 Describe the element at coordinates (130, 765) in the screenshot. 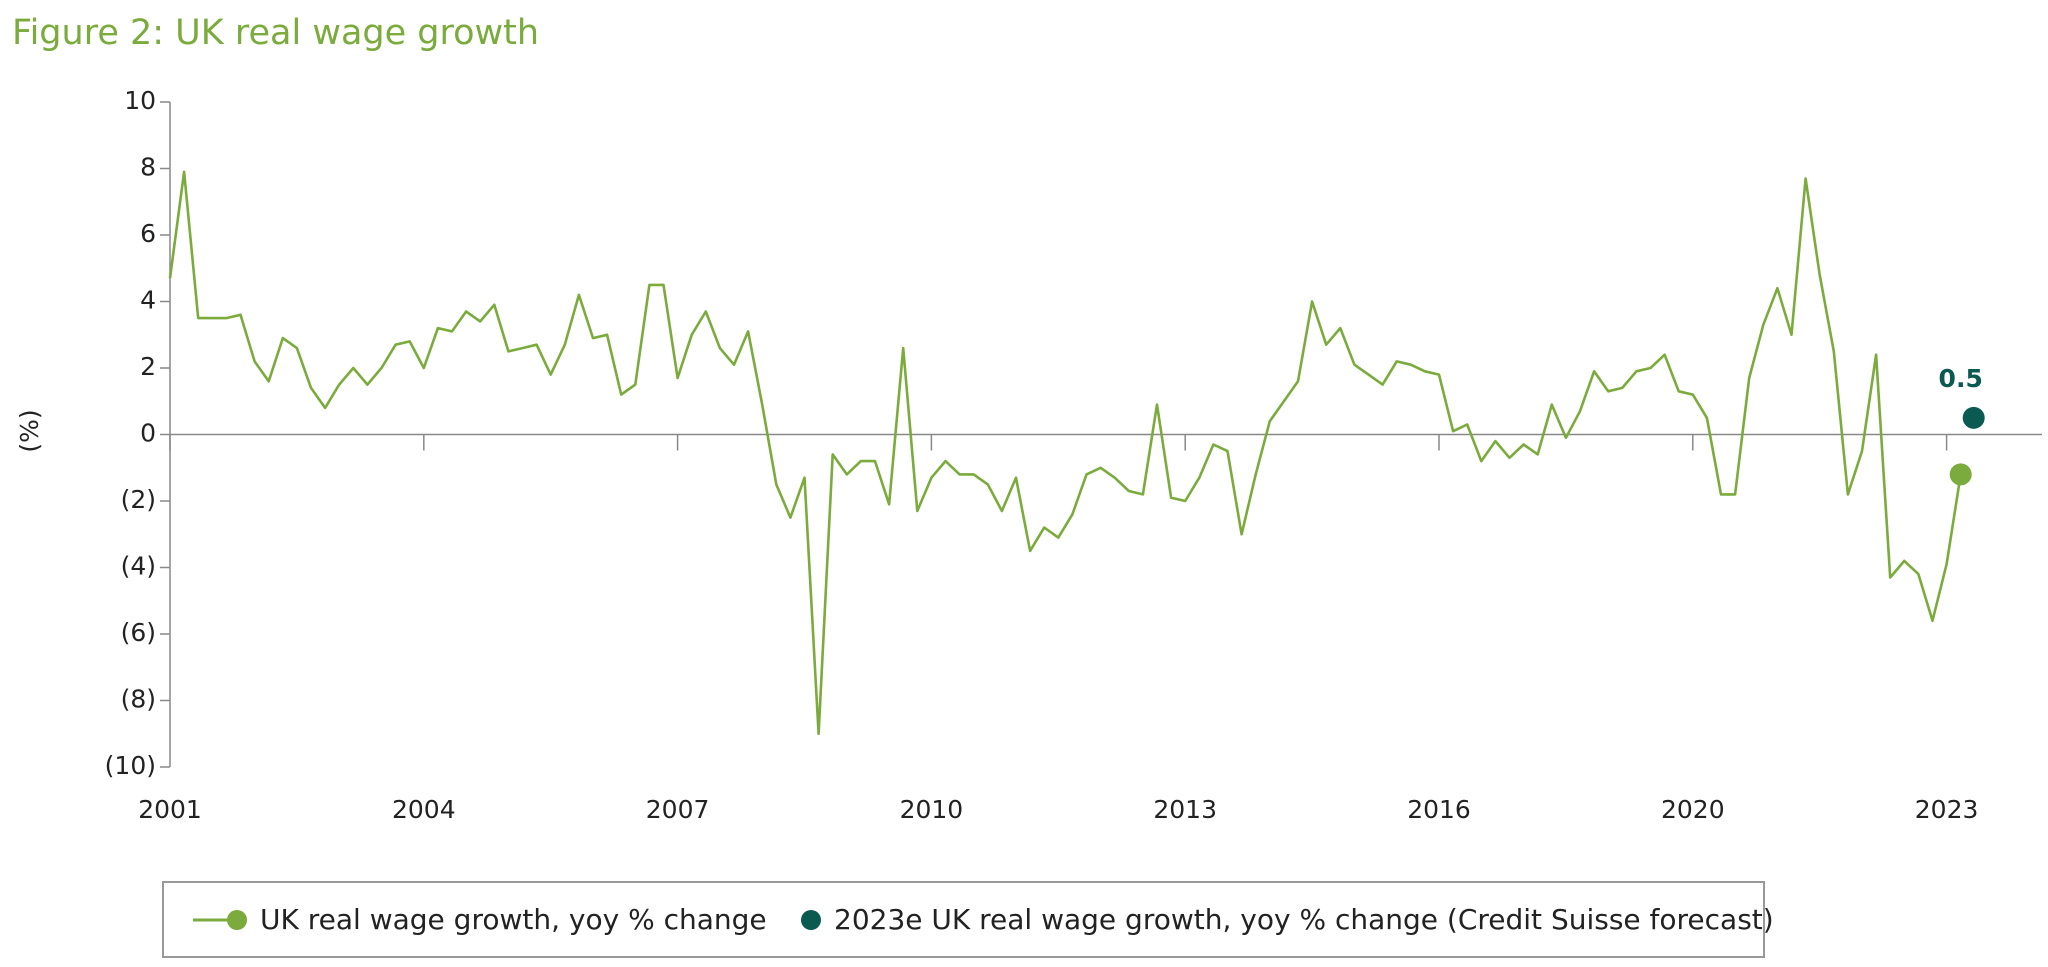

I see `y-tick-label: (10)` at that location.